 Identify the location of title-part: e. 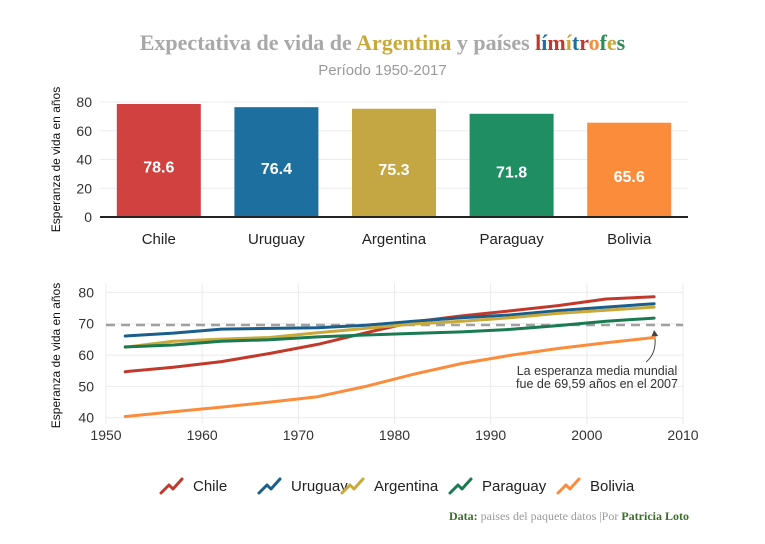
(611, 42).